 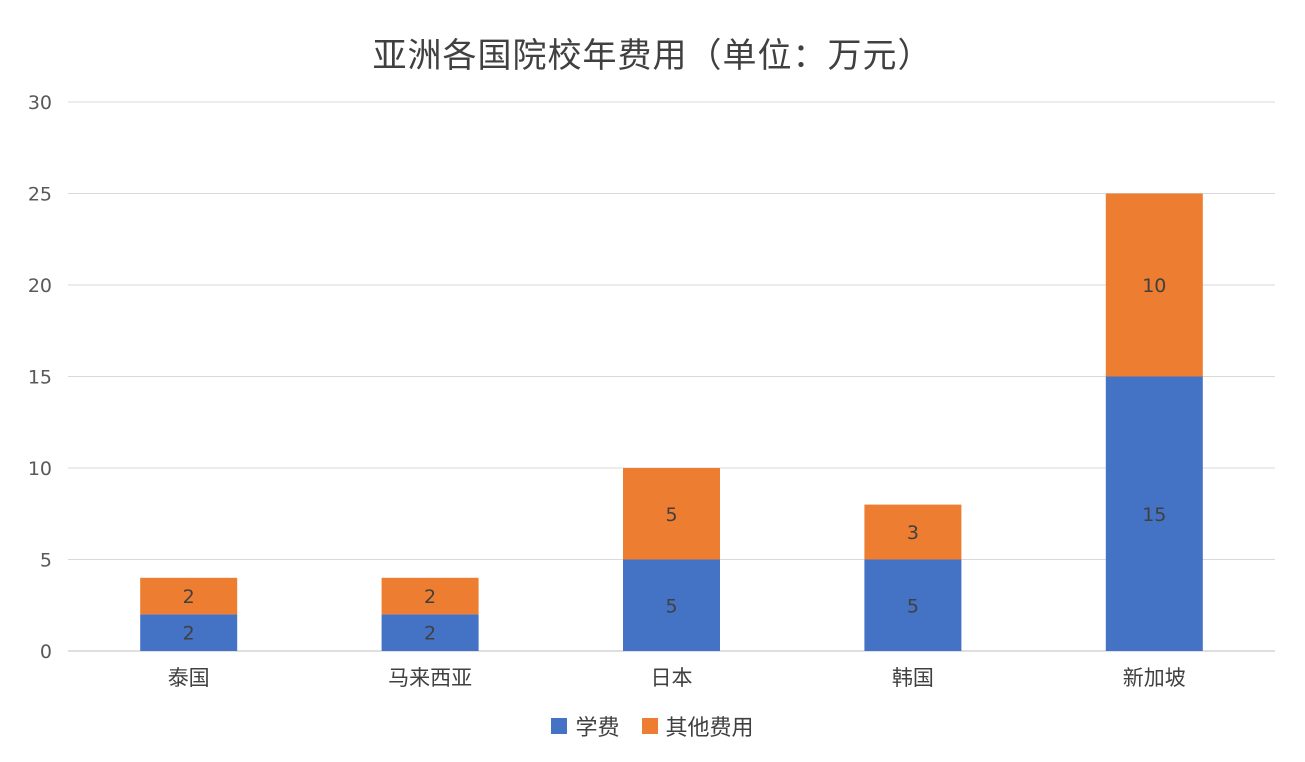 What do you see at coordinates (40, 103) in the screenshot?
I see `y-tick-label: 30` at bounding box center [40, 103].